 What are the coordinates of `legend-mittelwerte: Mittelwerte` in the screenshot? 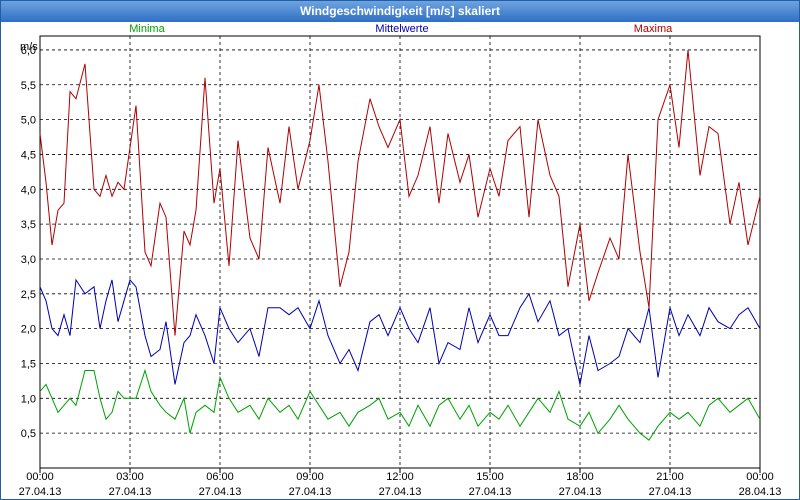 It's located at (401, 29).